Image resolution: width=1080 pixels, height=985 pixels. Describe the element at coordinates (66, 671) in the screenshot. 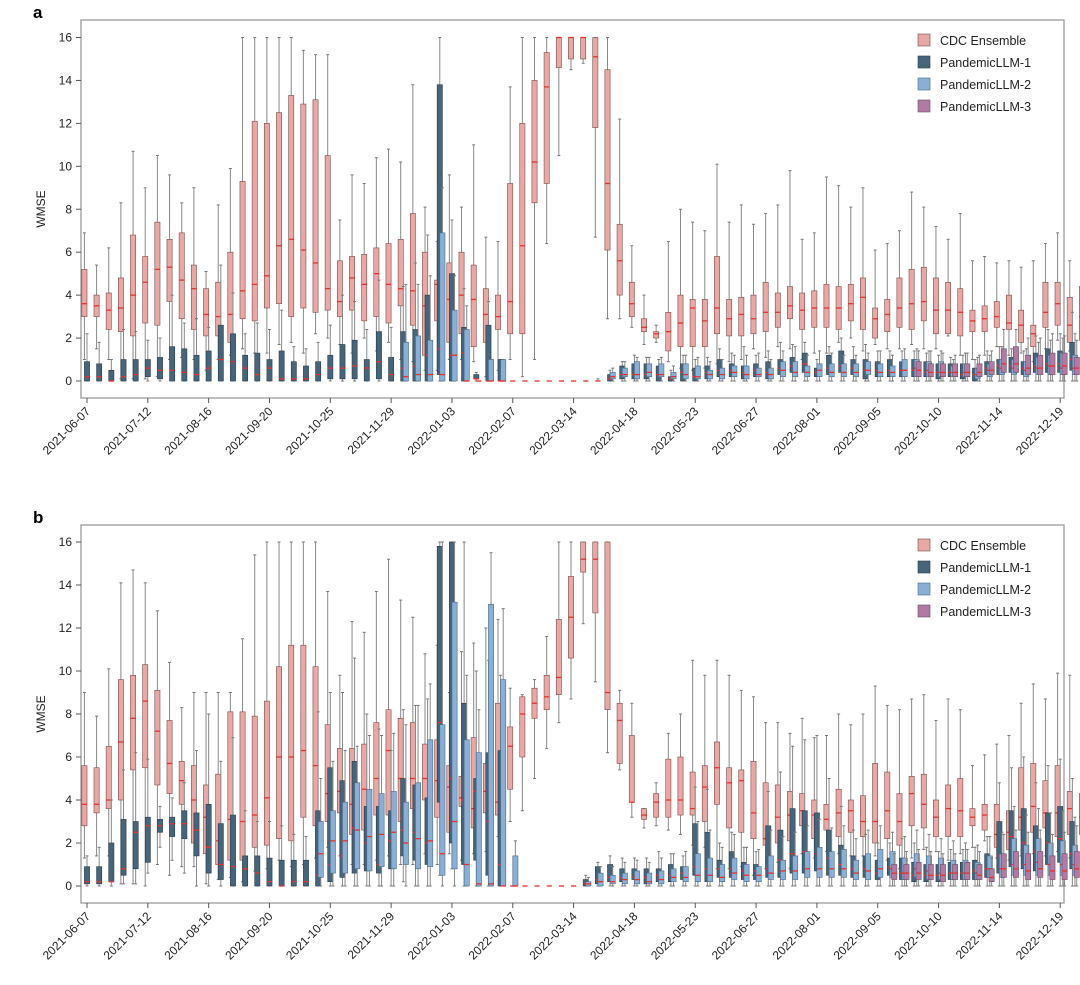

I see `y-tick-label: 10` at that location.